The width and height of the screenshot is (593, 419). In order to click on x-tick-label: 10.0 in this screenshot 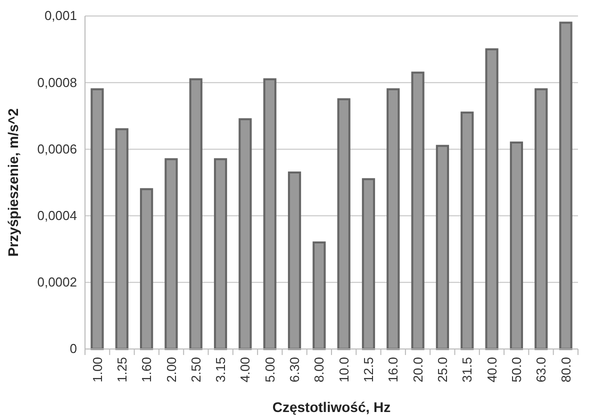, I will do `click(344, 369)`.